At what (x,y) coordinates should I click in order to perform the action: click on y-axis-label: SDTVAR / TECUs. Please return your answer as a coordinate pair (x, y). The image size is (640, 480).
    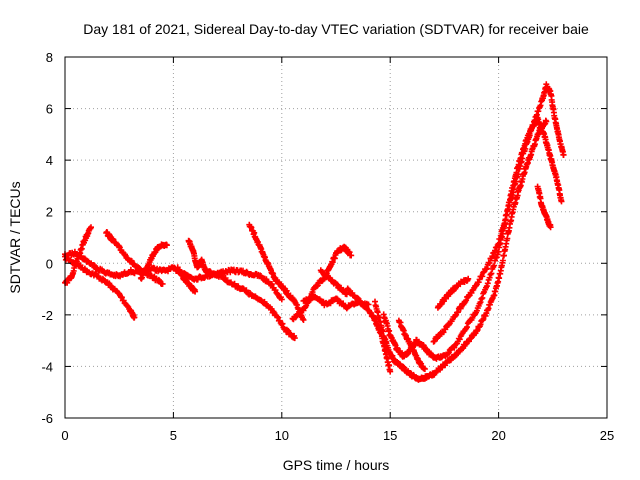
    Looking at the image, I should click on (15, 237).